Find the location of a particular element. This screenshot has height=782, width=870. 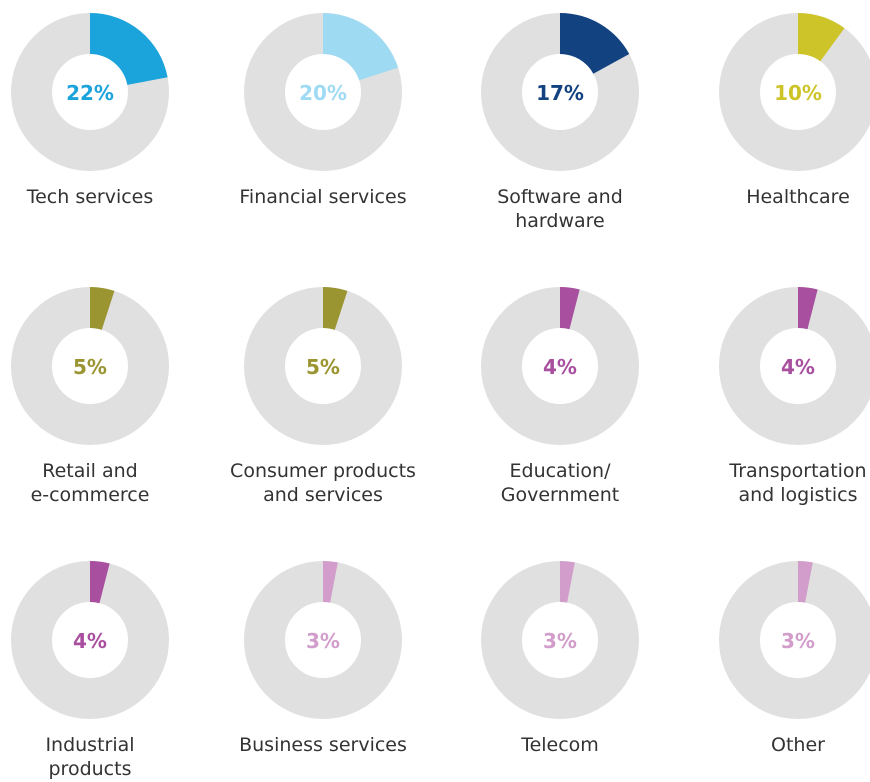

chart-title: Software and hardware is located at coordinates (560, 209).